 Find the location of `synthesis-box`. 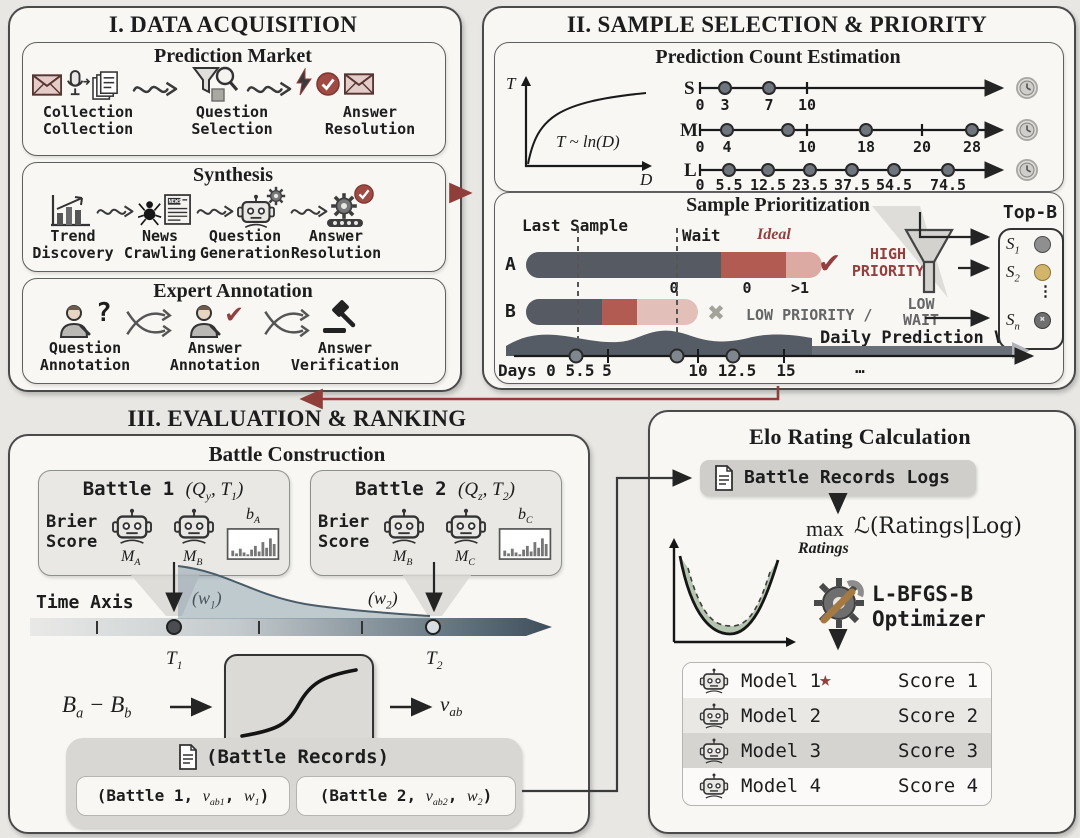

synthesis-box is located at coordinates (234, 217).